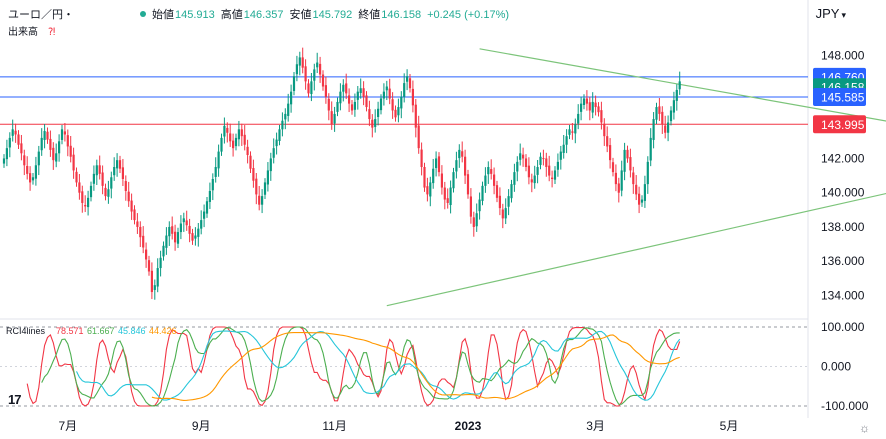  What do you see at coordinates (70, 331) in the screenshot?
I see `rci-value: 78.571` at bounding box center [70, 331].